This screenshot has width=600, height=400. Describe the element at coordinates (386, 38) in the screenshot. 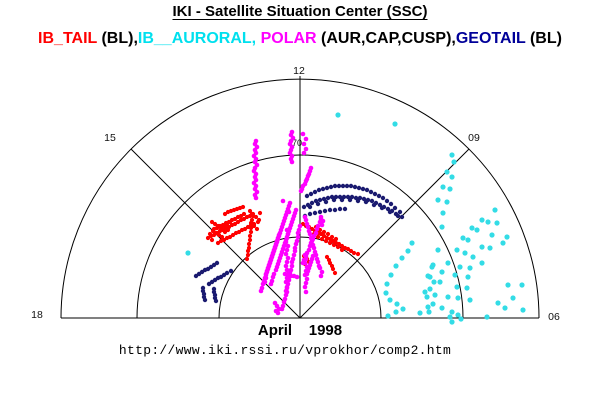

I see `legend-item: (AUR,CAP,CUSP),` at that location.